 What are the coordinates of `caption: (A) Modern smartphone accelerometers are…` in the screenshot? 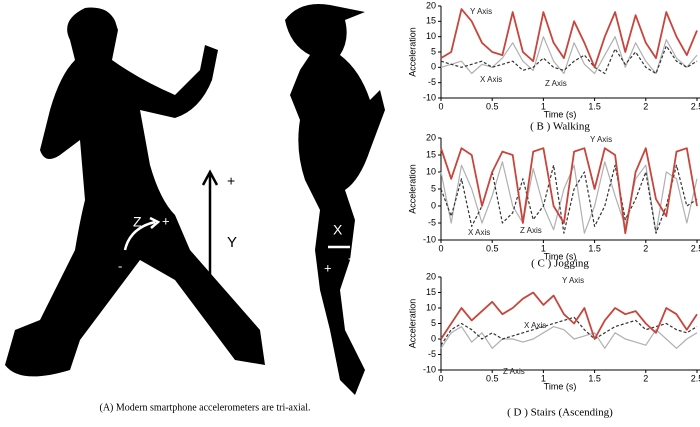 It's located at (204, 407).